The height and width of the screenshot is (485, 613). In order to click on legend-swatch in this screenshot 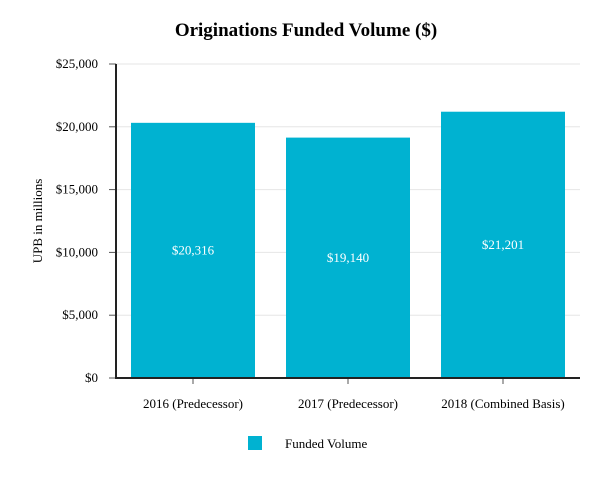, I will do `click(255, 443)`.